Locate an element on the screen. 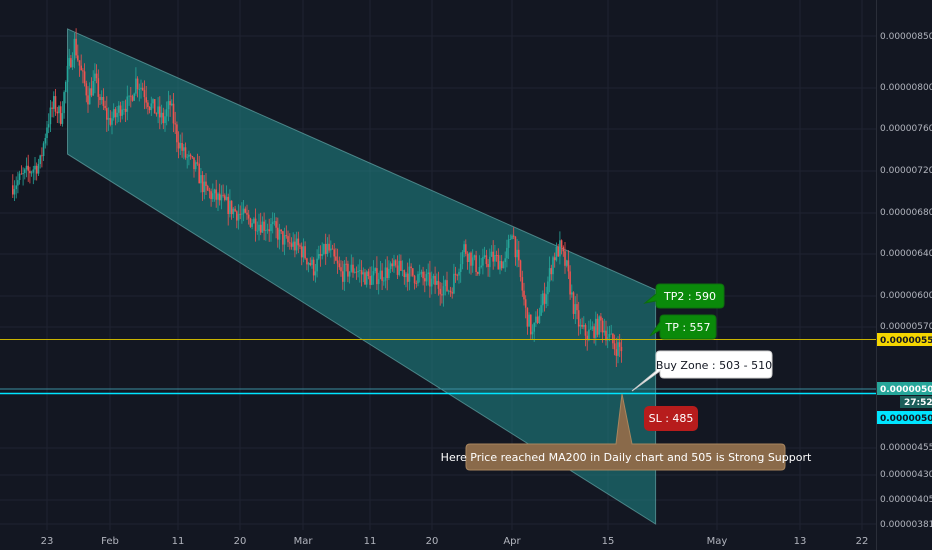  price-tick-label: 0.00000570 is located at coordinates (906, 327).